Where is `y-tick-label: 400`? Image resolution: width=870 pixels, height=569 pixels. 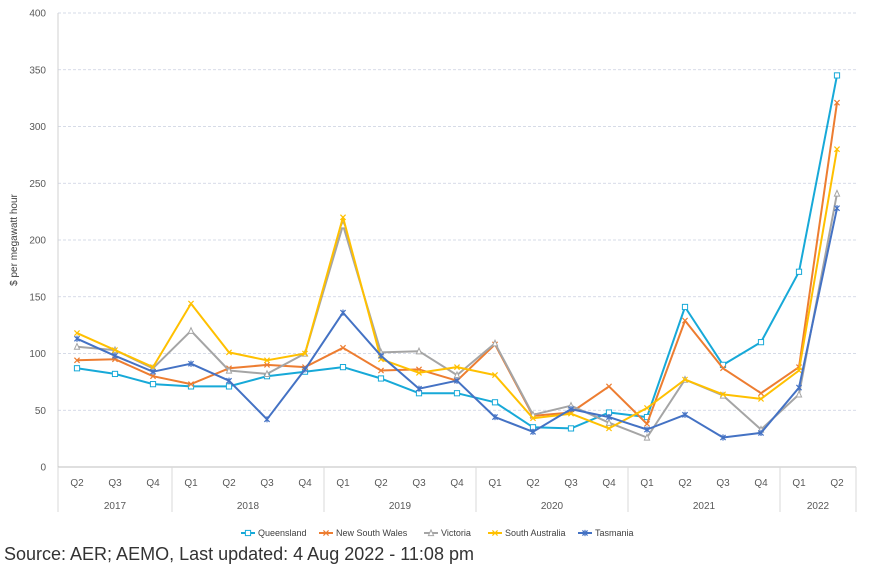 y-tick-label: 400 is located at coordinates (37, 14).